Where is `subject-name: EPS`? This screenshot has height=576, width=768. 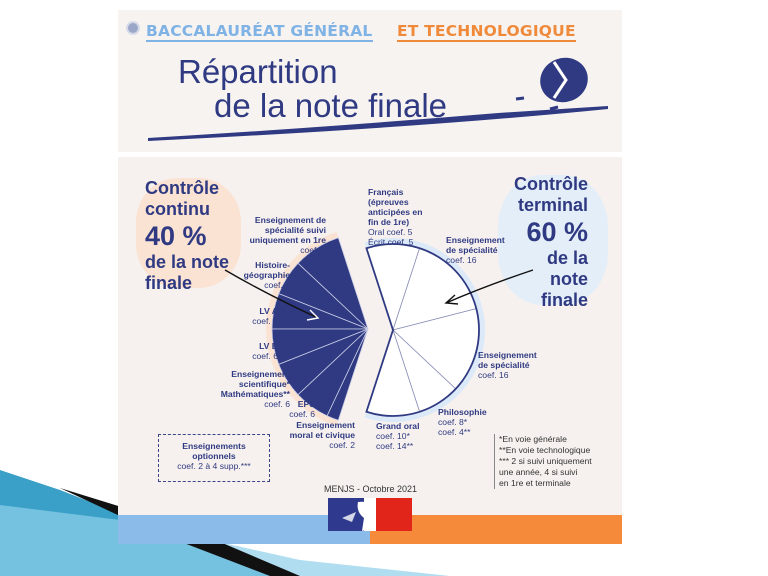
subject-name: EPS is located at coordinates (306, 404).